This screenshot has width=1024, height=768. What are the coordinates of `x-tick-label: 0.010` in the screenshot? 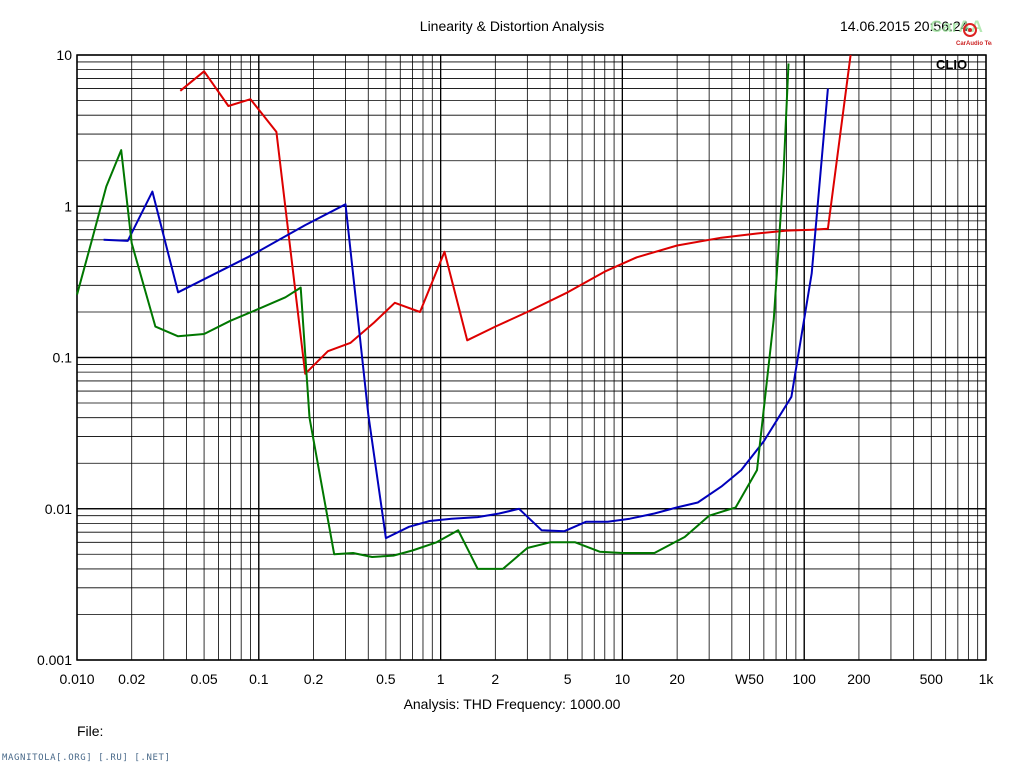 It's located at (76, 679).